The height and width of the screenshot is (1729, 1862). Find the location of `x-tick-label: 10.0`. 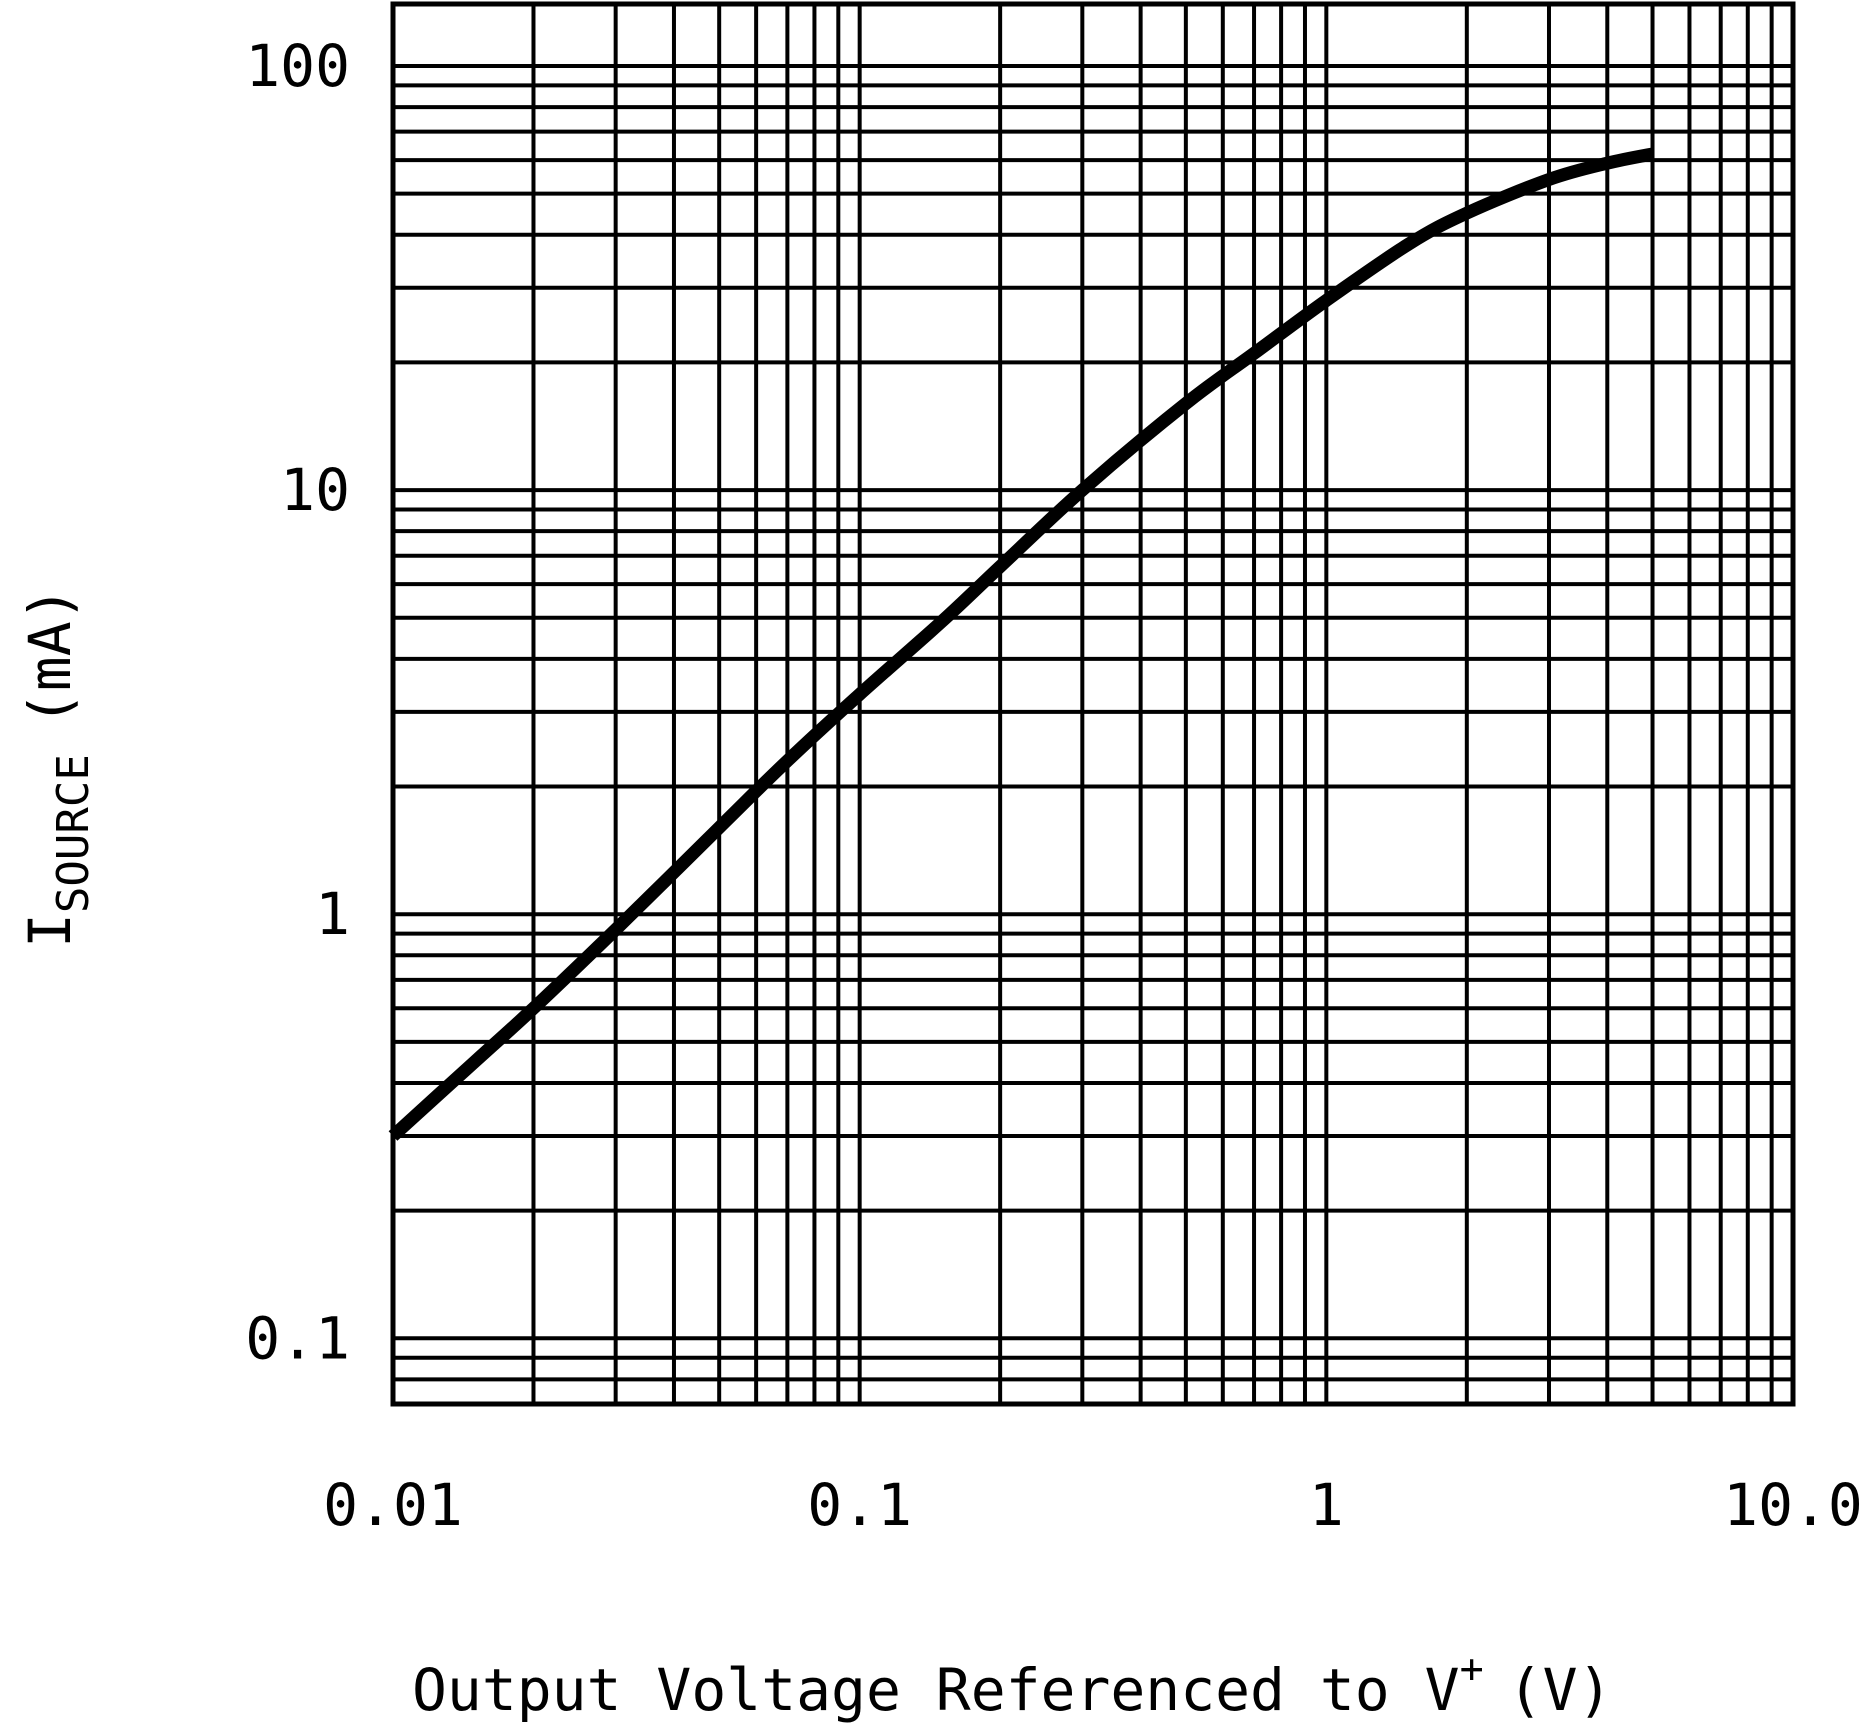

x-tick-label: 10.0 is located at coordinates (1792, 1505).